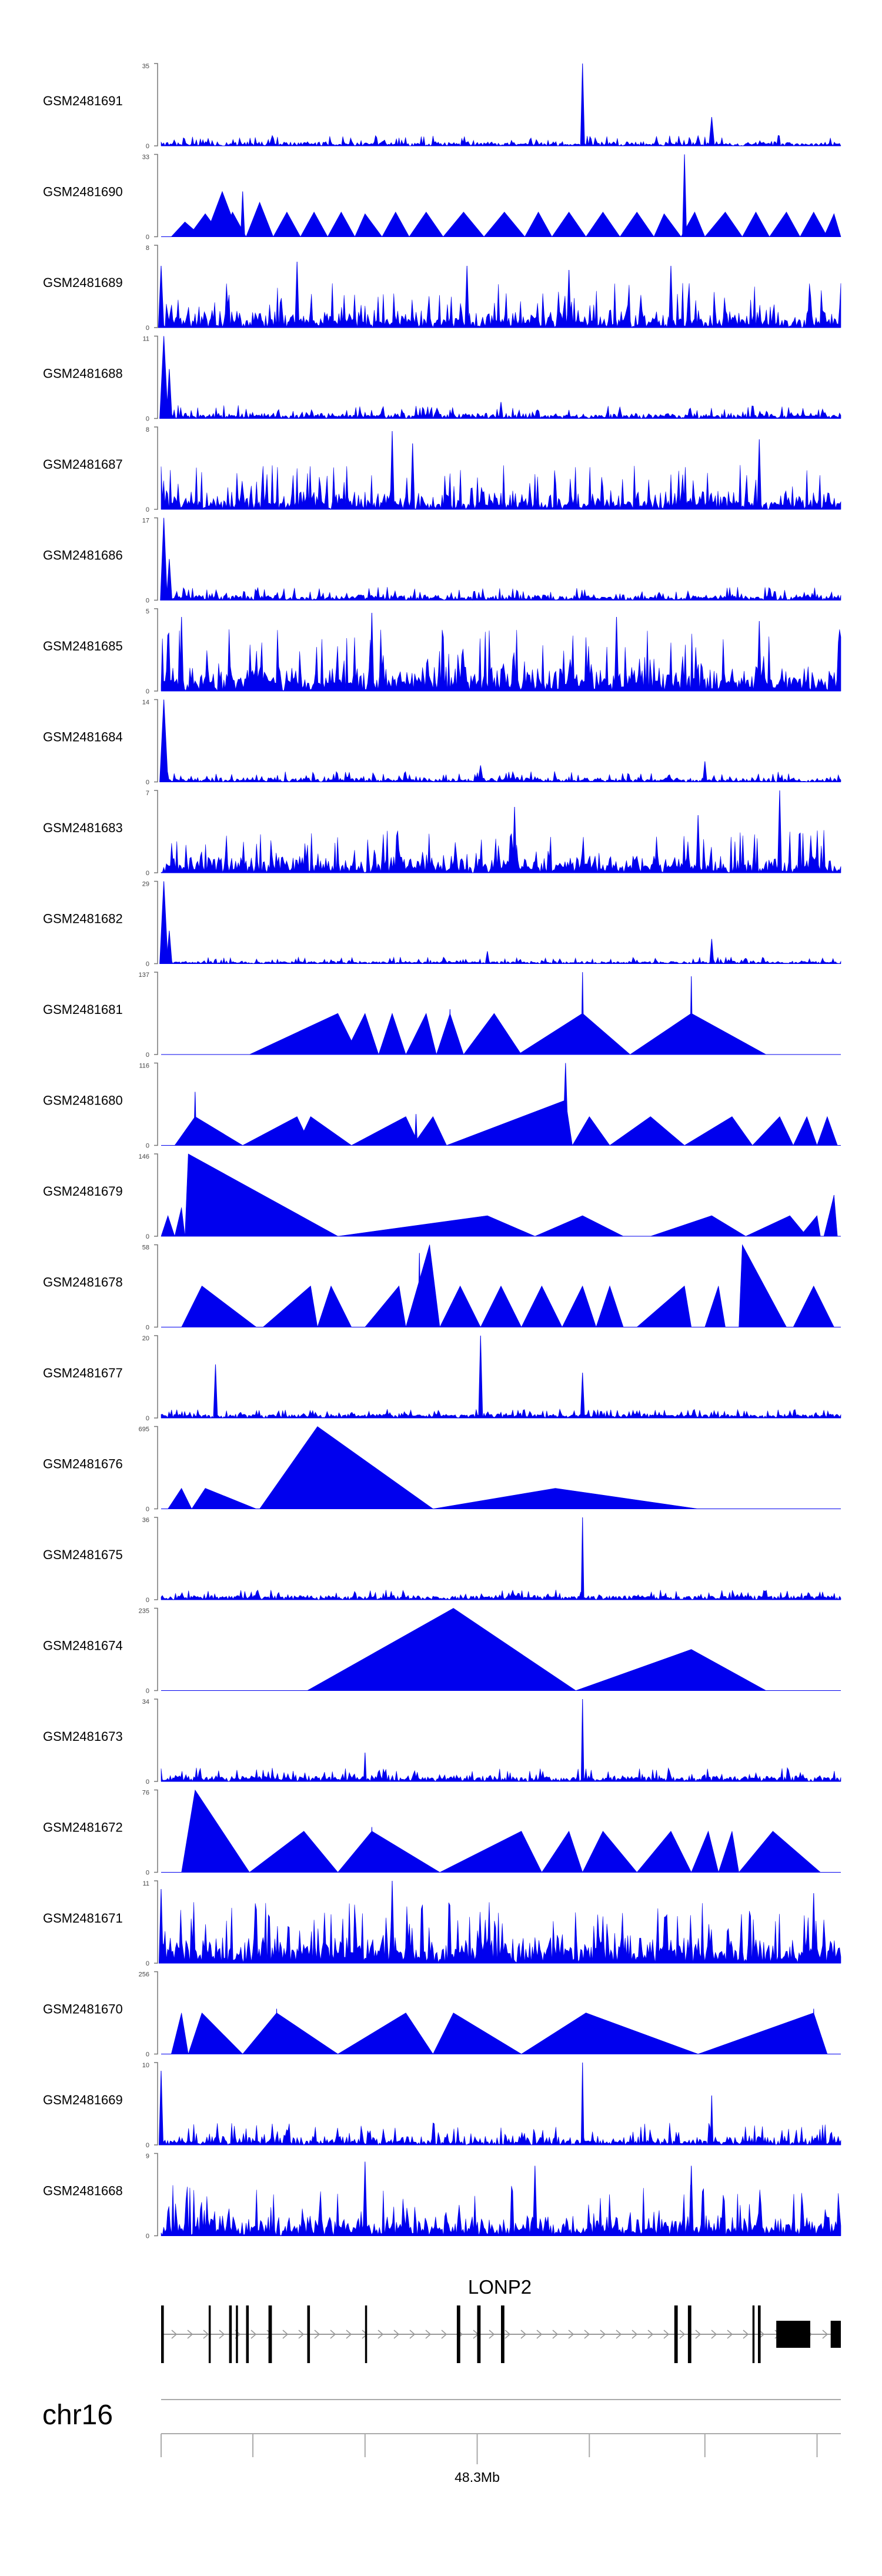 The width and height of the screenshot is (882, 2576). Describe the element at coordinates (145, 521) in the screenshot. I see `y-max-label: 17` at that location.